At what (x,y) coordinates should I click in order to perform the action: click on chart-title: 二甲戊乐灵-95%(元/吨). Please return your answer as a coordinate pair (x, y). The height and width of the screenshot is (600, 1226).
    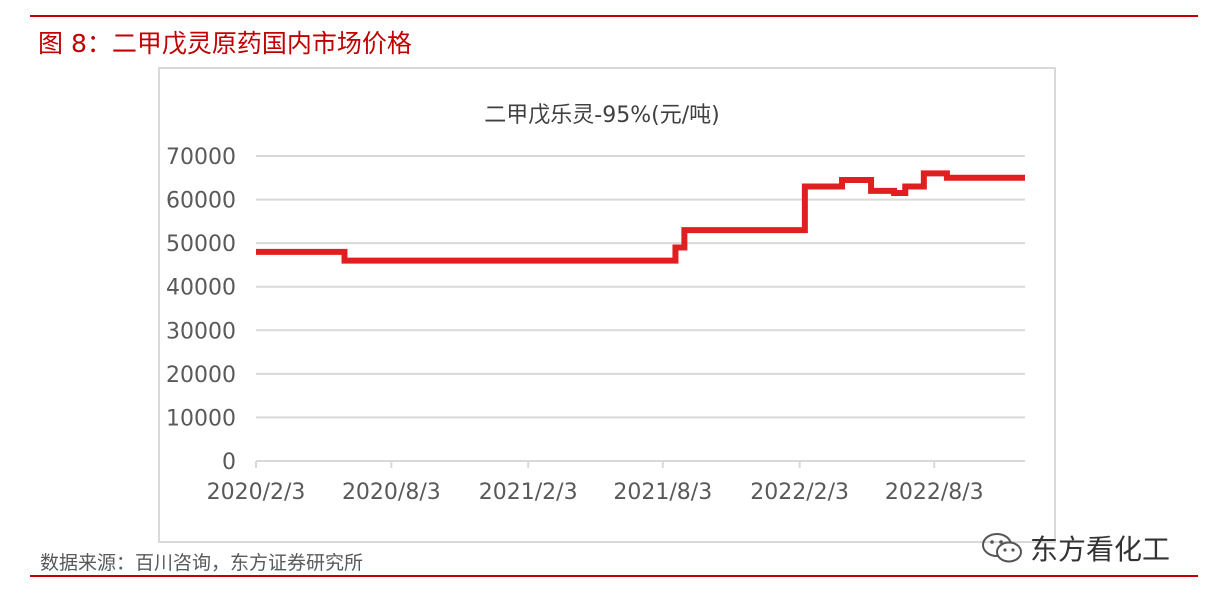
    Looking at the image, I should click on (601, 115).